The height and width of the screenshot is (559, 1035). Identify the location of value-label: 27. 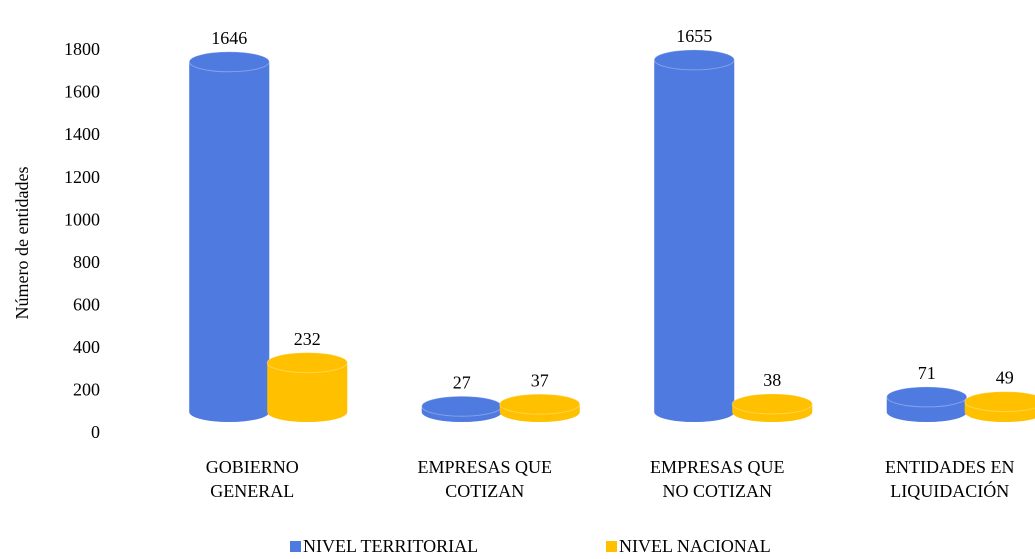
(462, 382).